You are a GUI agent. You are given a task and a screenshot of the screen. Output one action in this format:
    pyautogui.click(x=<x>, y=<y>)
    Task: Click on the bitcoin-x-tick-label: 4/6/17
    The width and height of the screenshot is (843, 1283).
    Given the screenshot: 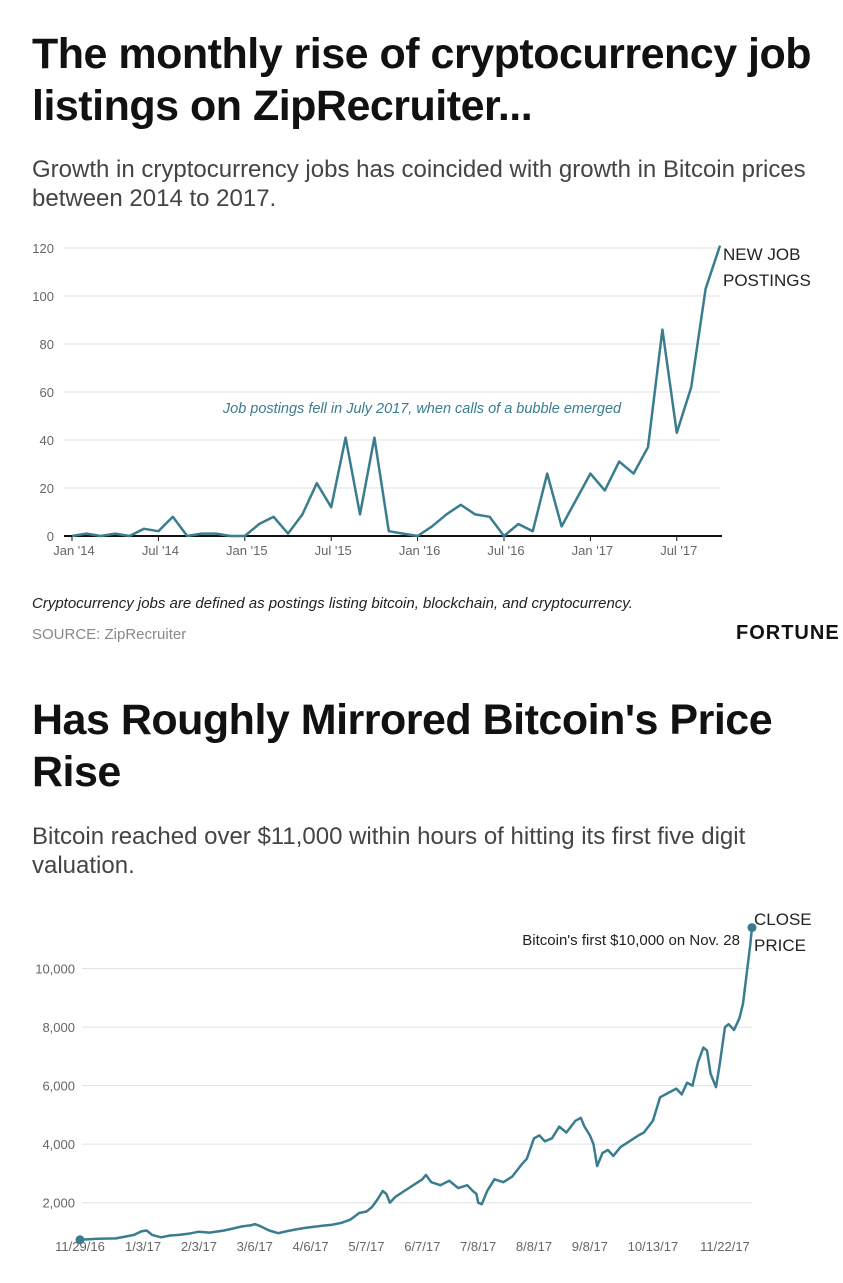 What is the action you would take?
    pyautogui.click(x=311, y=1246)
    